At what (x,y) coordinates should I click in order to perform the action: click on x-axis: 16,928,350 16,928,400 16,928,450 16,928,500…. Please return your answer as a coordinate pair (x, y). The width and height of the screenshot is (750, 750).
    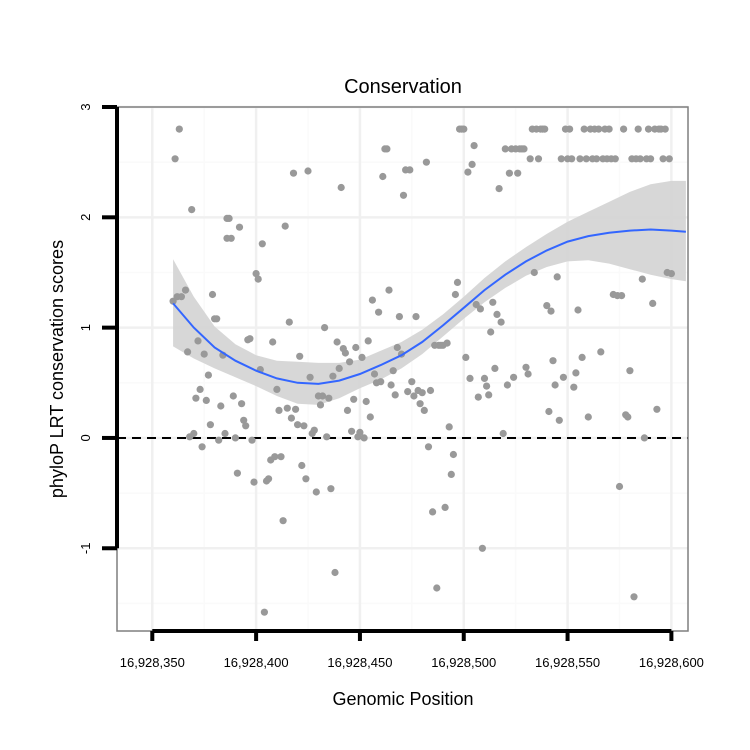
    Looking at the image, I should click on (412, 649).